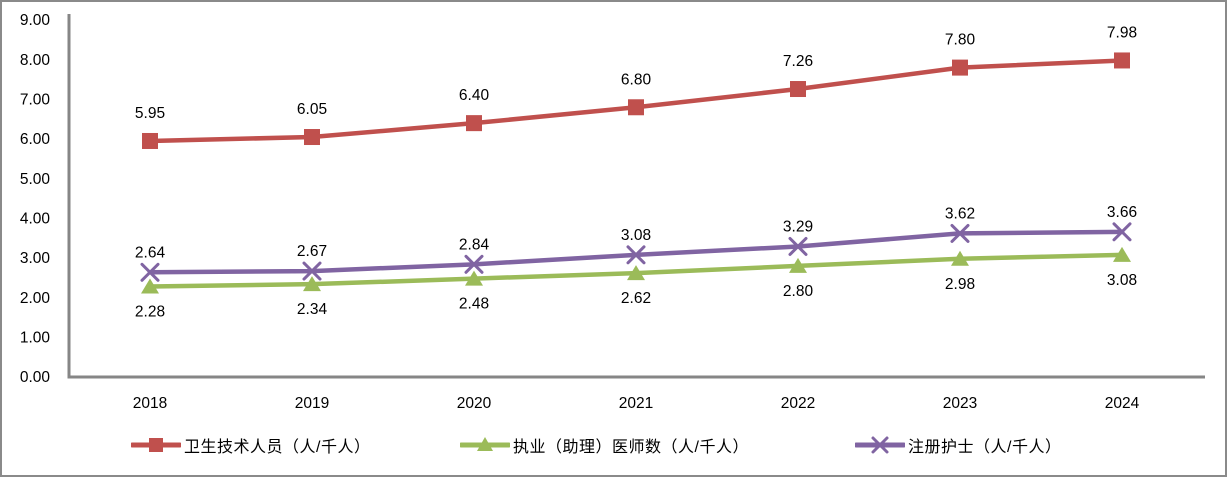 This screenshot has width=1227, height=477. What do you see at coordinates (35, 338) in the screenshot?
I see `y-tick-label: 1.00` at bounding box center [35, 338].